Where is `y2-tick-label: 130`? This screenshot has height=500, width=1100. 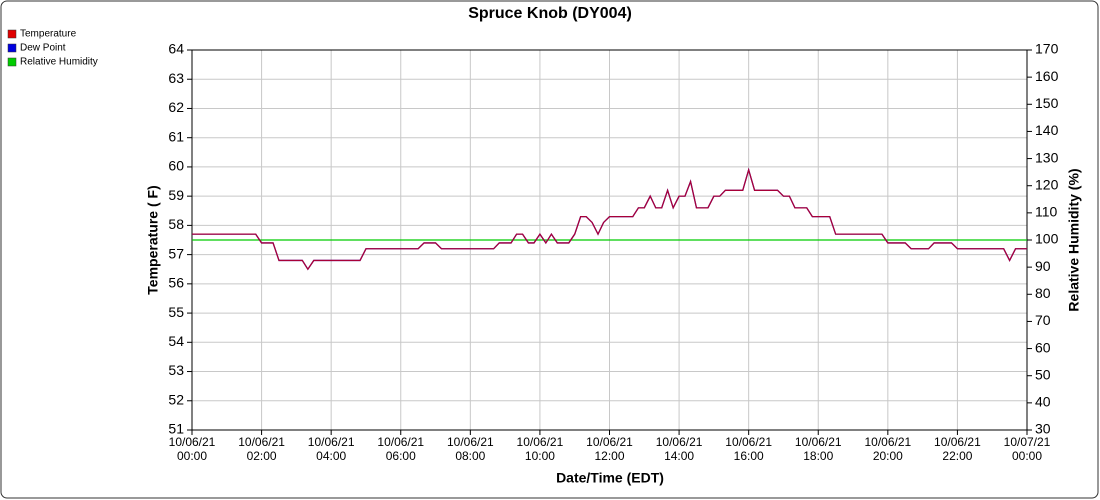
y2-tick-label: 130 is located at coordinates (1047, 157).